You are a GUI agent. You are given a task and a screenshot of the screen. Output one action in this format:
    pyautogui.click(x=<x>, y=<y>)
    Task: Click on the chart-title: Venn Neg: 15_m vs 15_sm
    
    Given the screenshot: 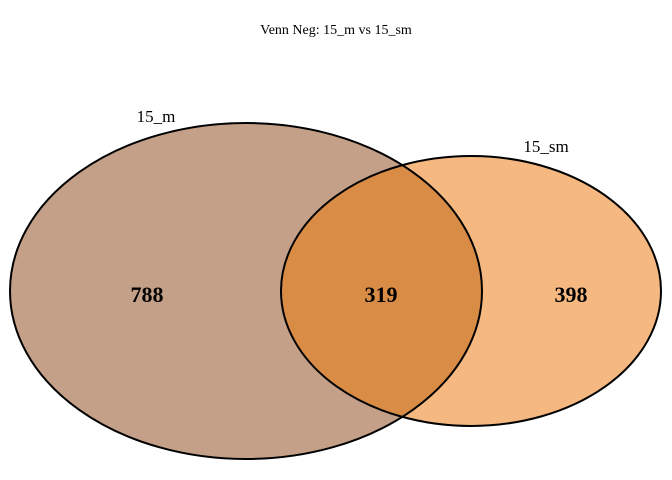 What is the action you would take?
    pyautogui.click(x=336, y=30)
    